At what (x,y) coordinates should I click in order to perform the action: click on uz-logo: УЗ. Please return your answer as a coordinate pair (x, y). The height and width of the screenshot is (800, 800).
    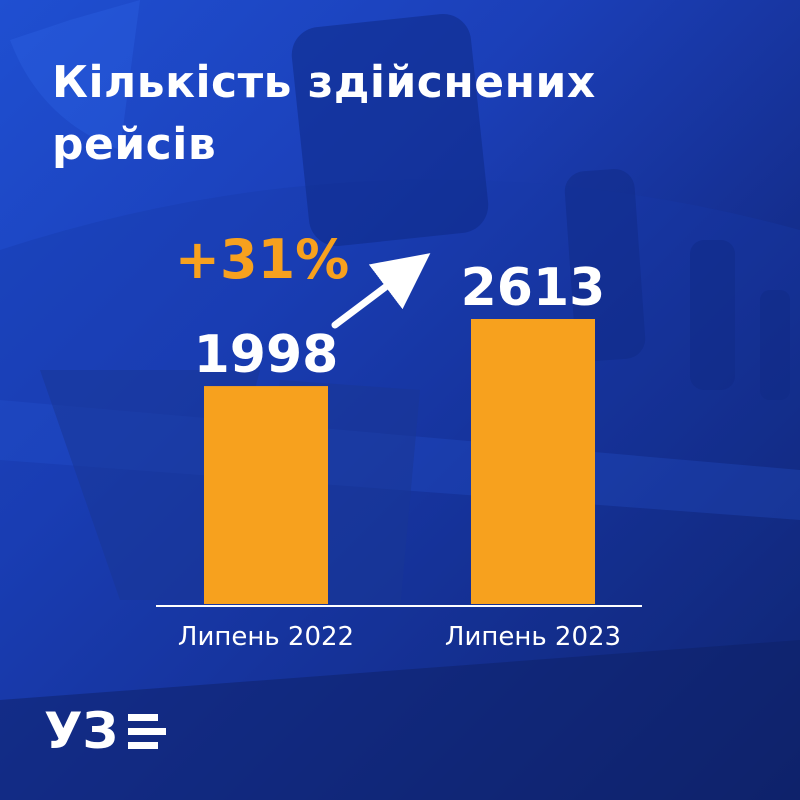
    Looking at the image, I should click on (105, 731).